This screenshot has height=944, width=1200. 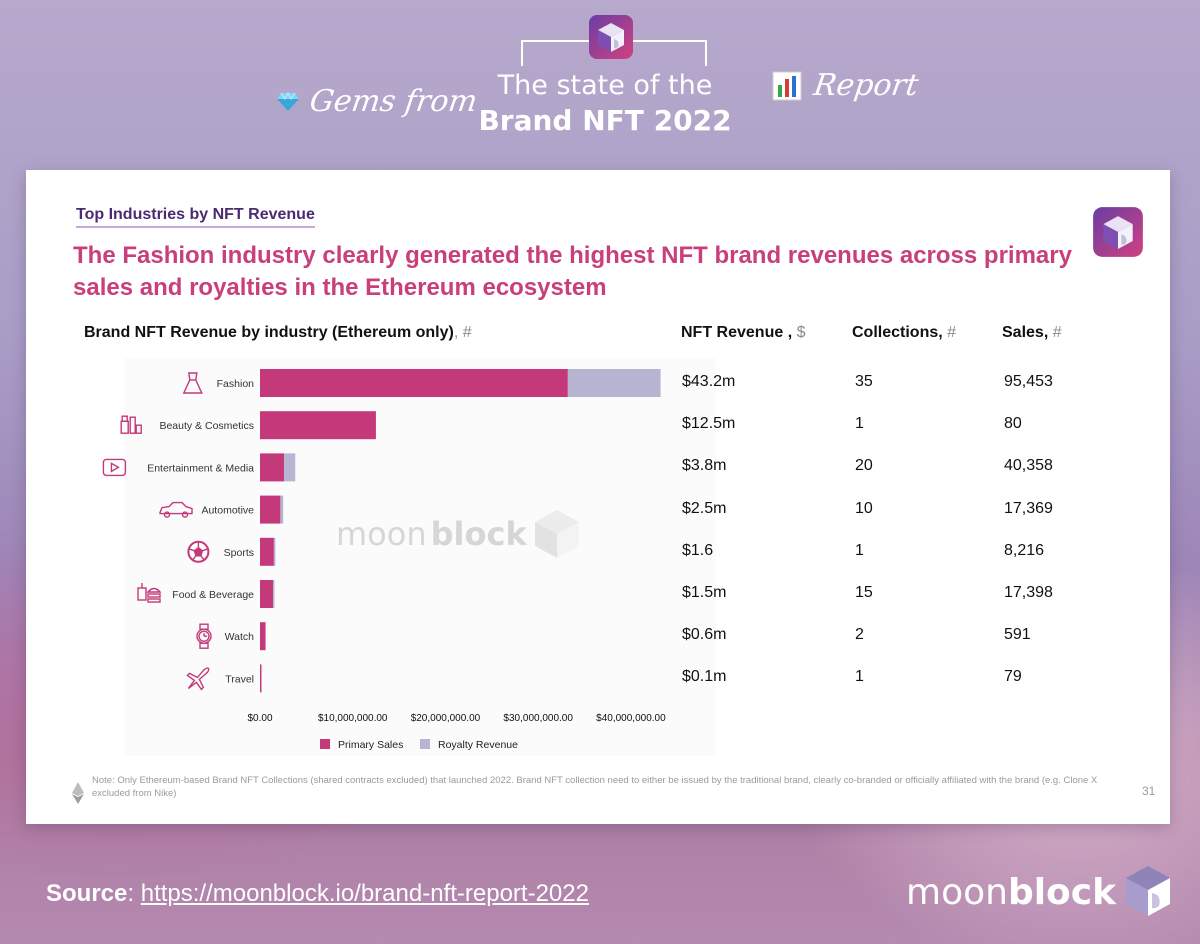 What do you see at coordinates (864, 508) in the screenshot?
I see `collections-cell: 10` at bounding box center [864, 508].